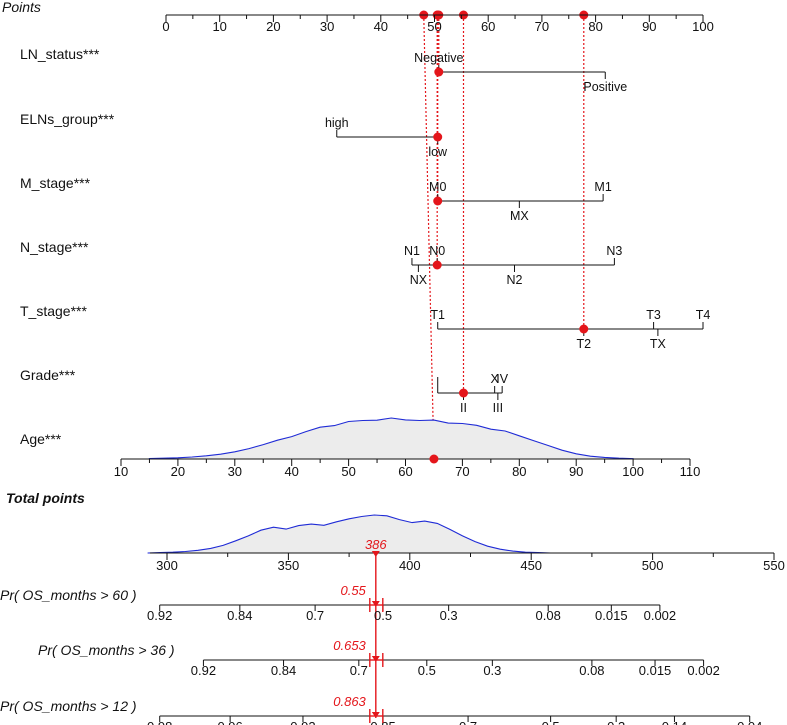 This screenshot has width=787, height=725. I want to click on points-tick-label: 60, so click(488, 26).